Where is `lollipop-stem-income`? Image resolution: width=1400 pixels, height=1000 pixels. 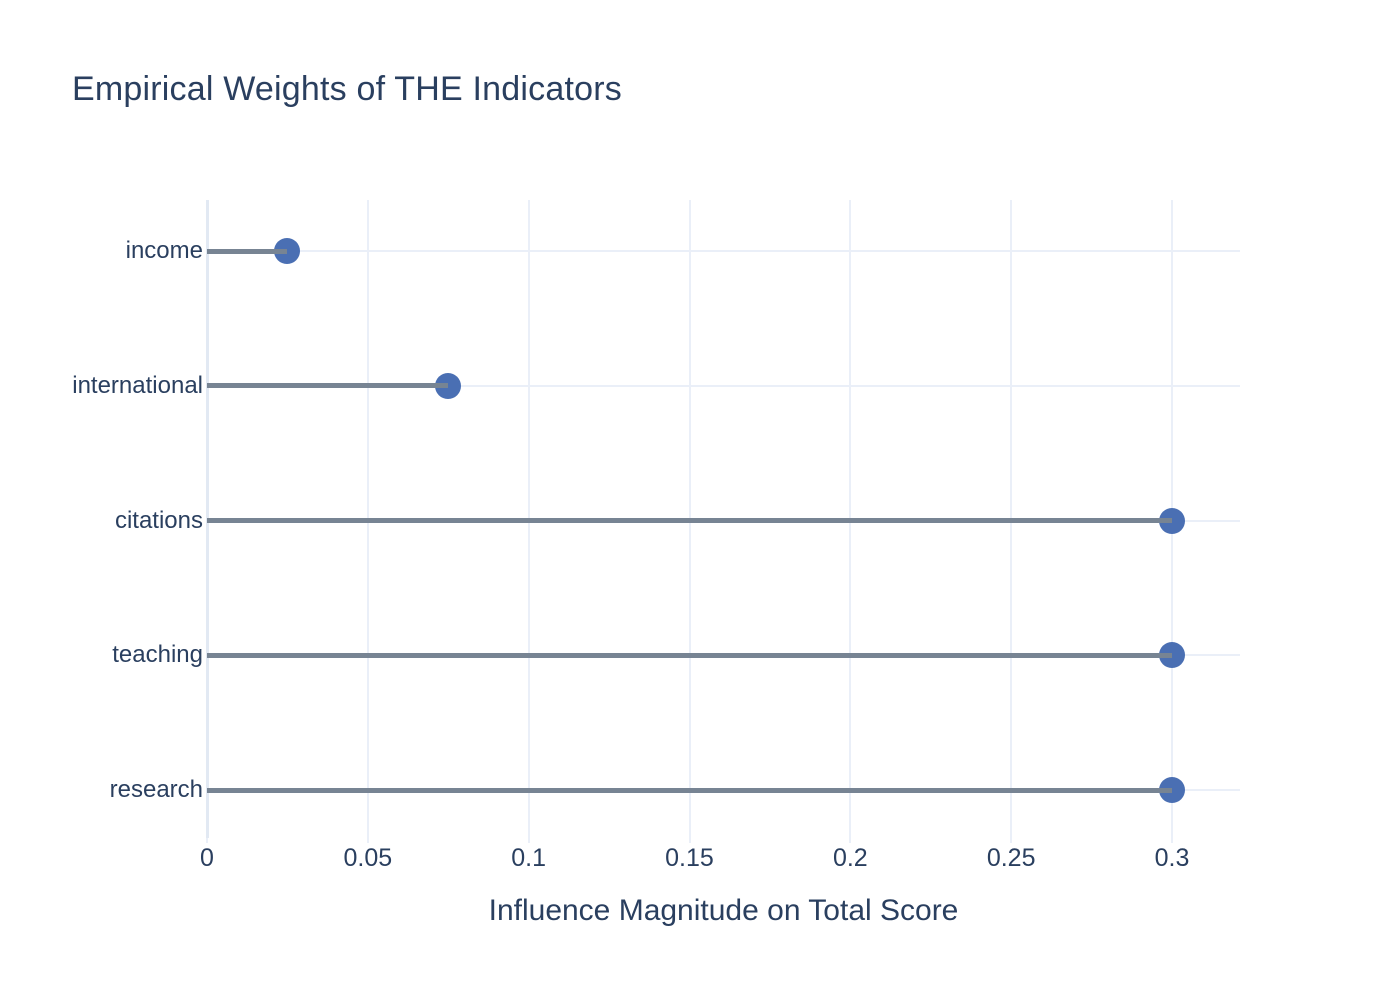
lollipop-stem-income is located at coordinates (247, 251).